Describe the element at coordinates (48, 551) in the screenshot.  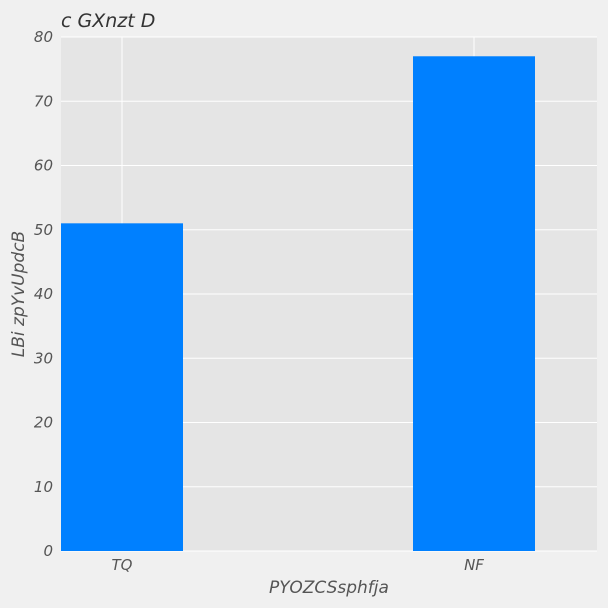
I see `y-tick-label: 0` at that location.